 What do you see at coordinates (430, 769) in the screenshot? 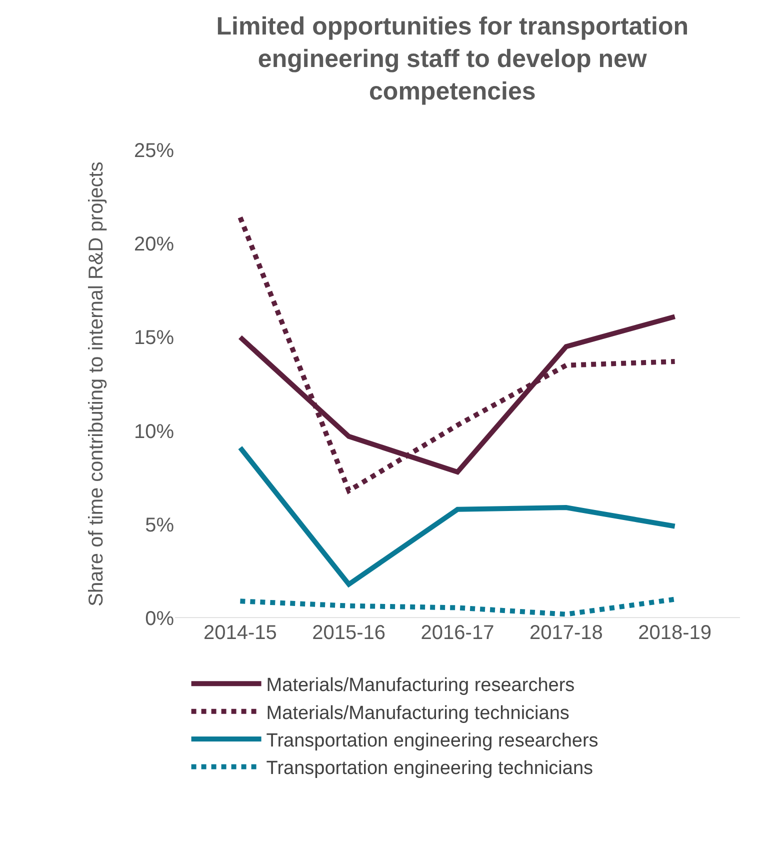
I see `legend-label: Transportation engineering technicians` at bounding box center [430, 769].